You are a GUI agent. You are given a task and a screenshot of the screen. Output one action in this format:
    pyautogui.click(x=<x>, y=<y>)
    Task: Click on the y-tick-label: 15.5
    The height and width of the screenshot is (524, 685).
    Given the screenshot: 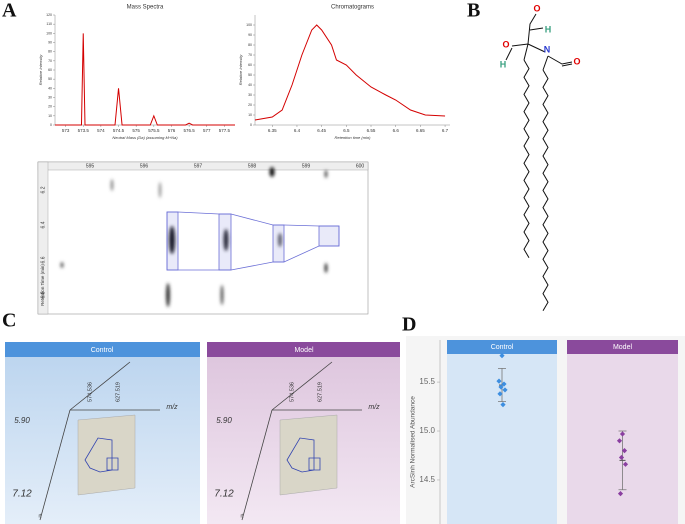 What is the action you would take?
    pyautogui.click(x=427, y=381)
    